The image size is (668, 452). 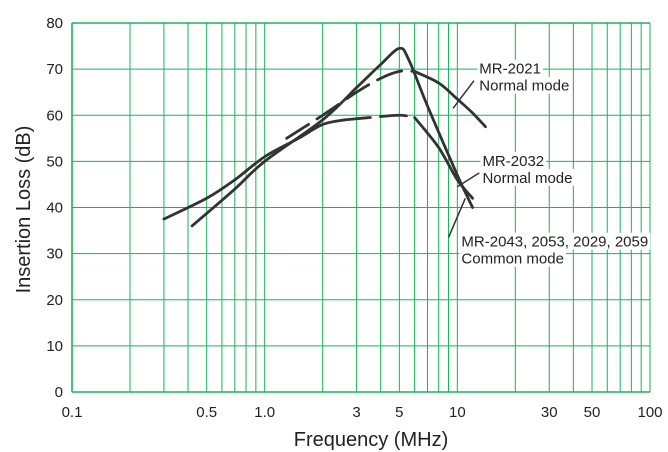 I want to click on y-tick-label: 10, so click(x=54, y=346).